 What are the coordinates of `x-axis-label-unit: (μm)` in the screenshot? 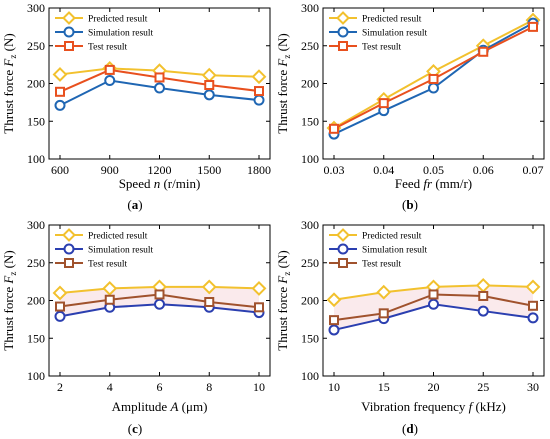 It's located at (192, 406).